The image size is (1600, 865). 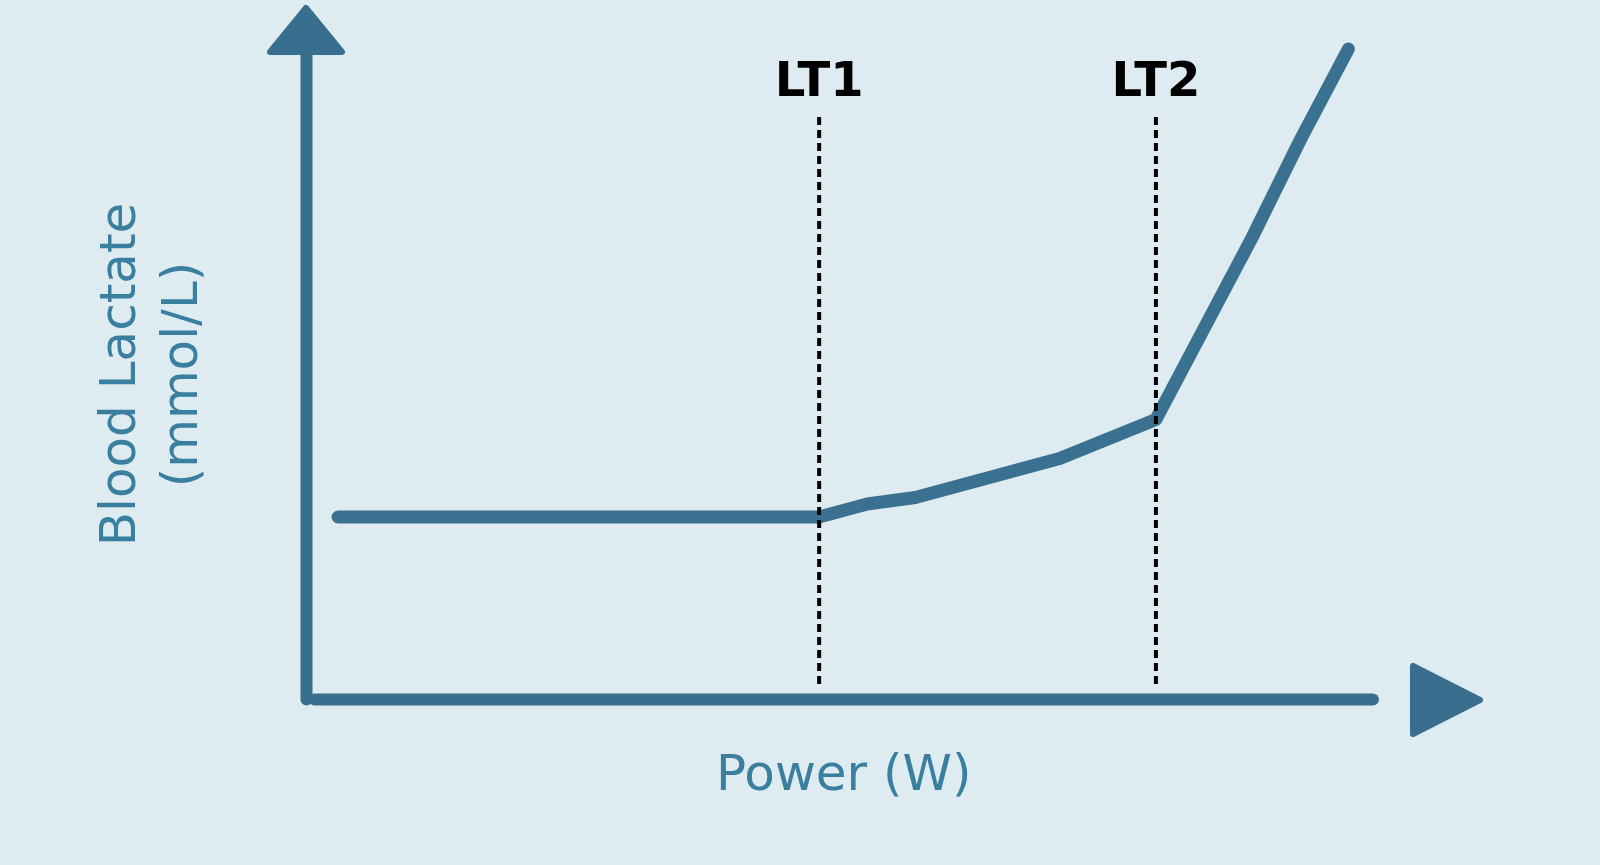 What do you see at coordinates (148, 374) in the screenshot?
I see `y-axis-title: Blood Lactate (mmol/L)` at bounding box center [148, 374].